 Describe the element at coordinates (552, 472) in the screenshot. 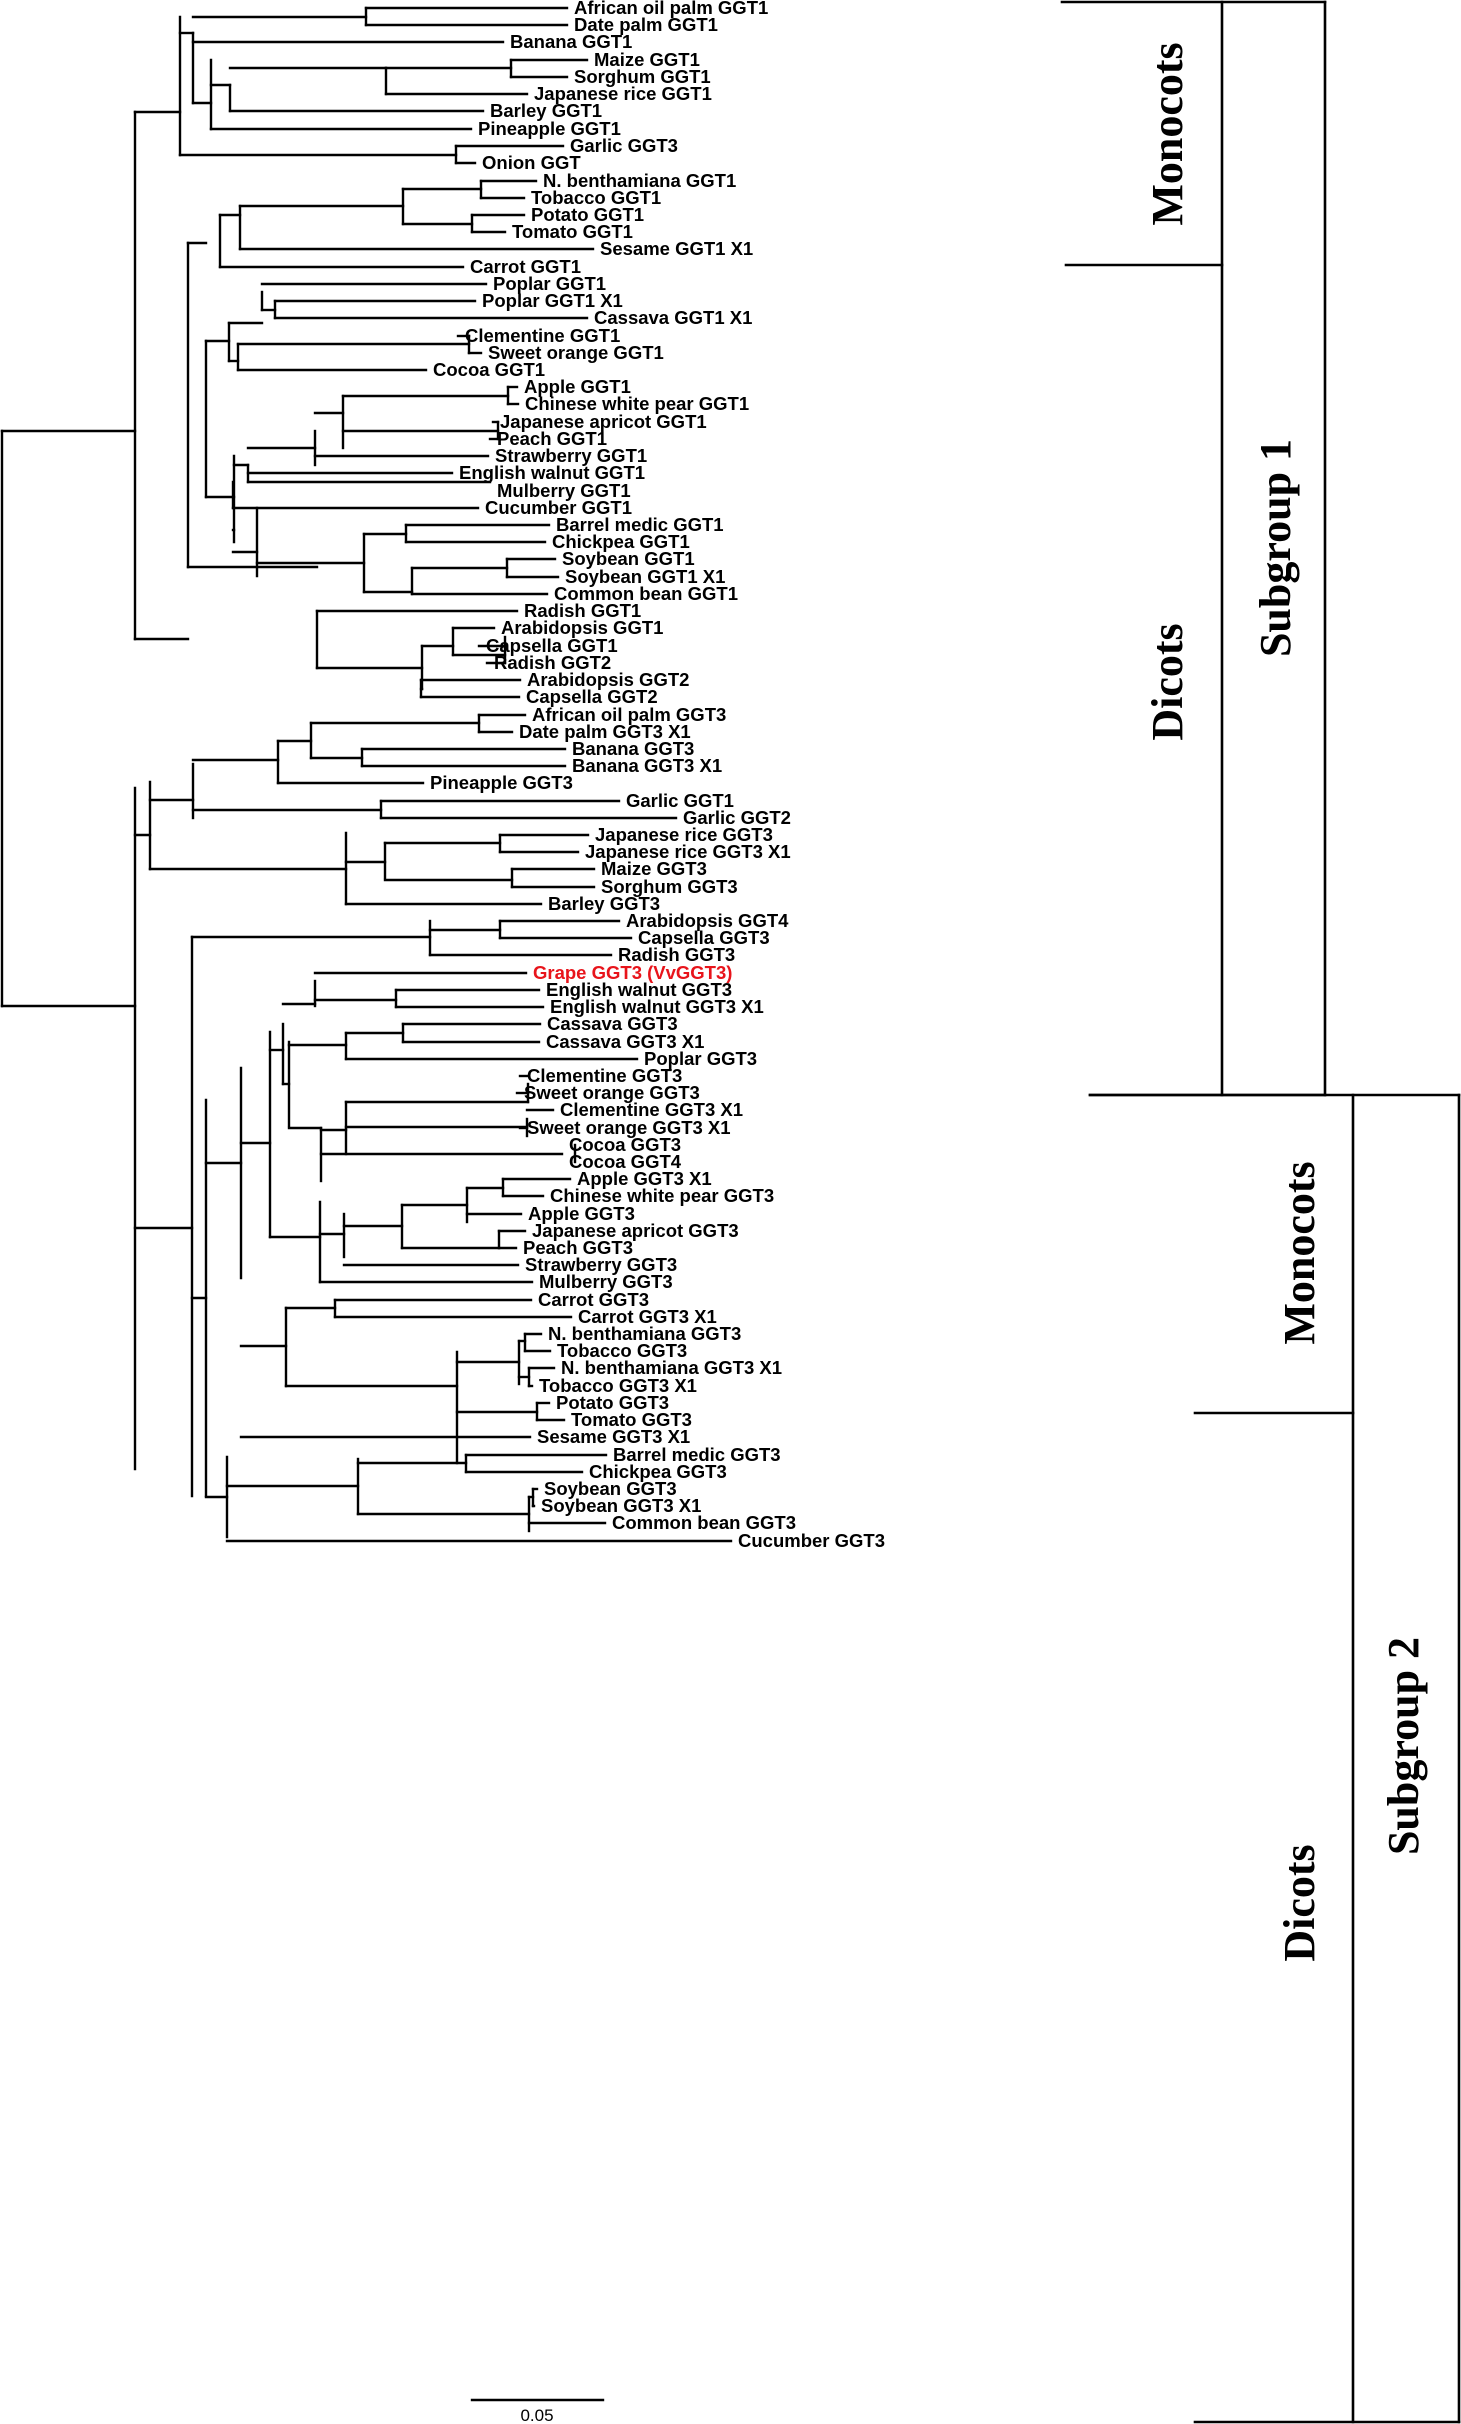

I see `leaf-label: English walnut GGT1` at that location.